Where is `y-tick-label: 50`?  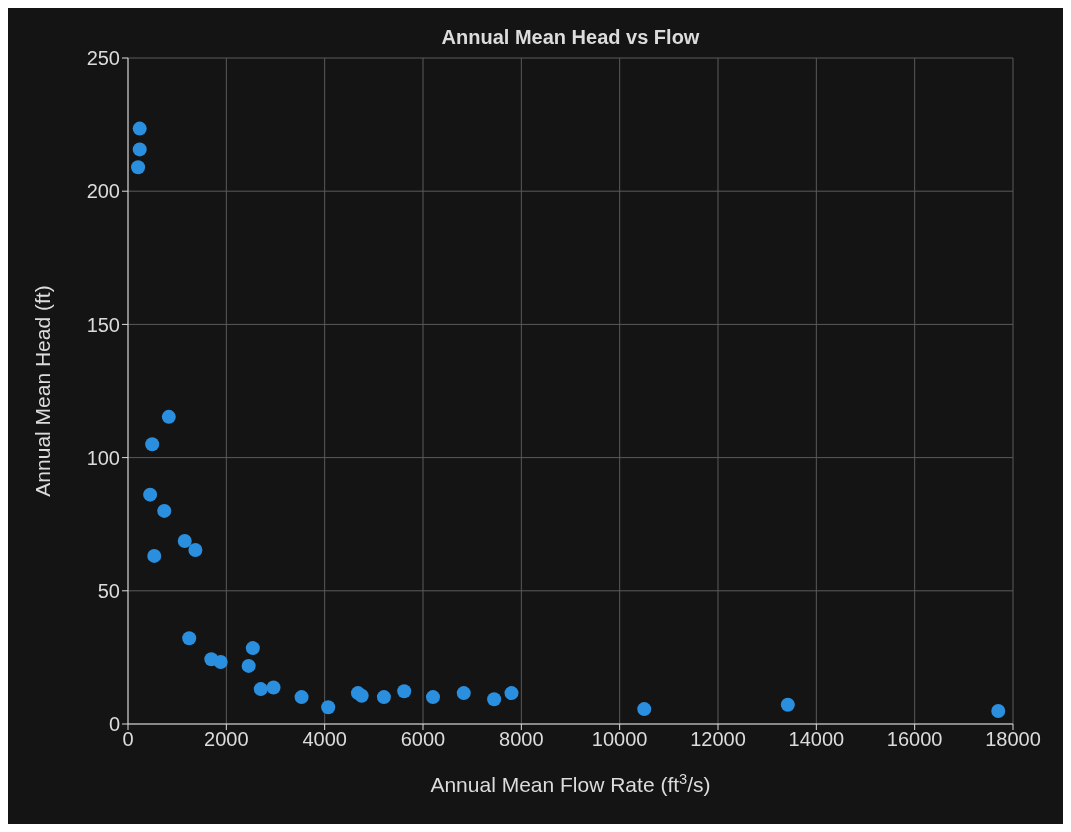
y-tick-label: 50 is located at coordinates (108, 590).